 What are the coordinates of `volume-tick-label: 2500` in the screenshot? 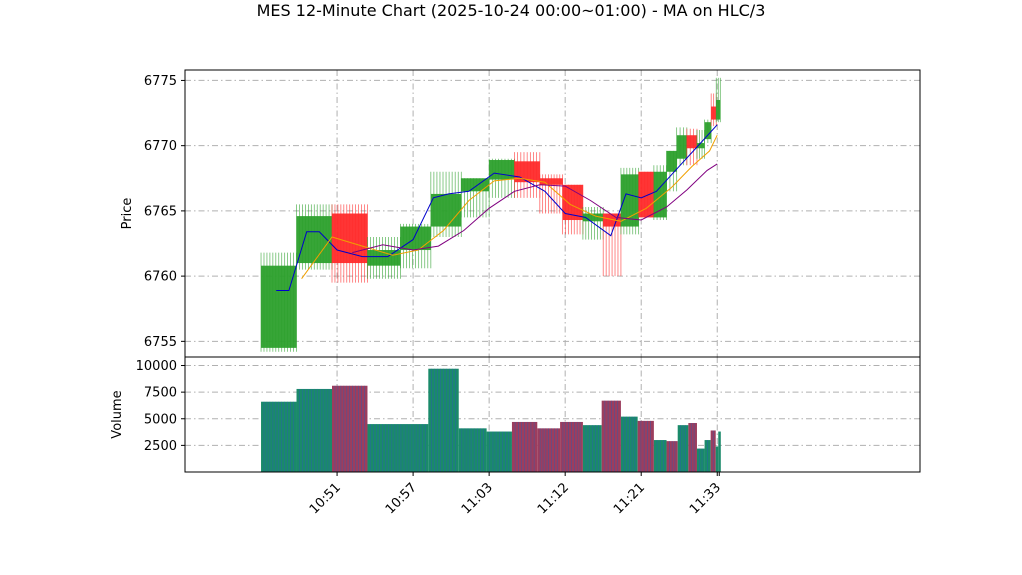 It's located at (160, 446).